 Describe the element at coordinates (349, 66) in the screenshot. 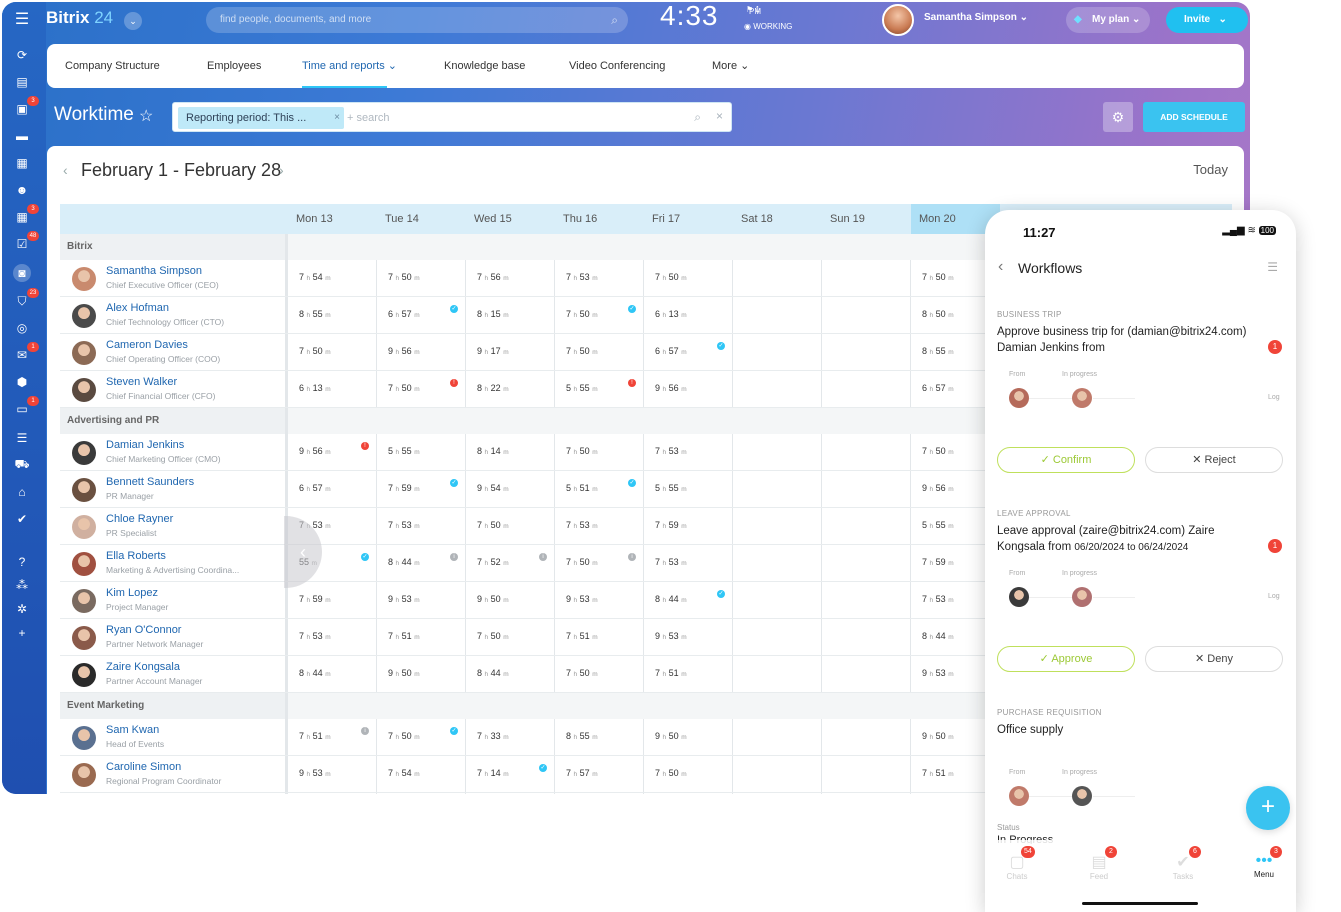

I see `nav-time-and-reports: Time and reports ⌄` at that location.